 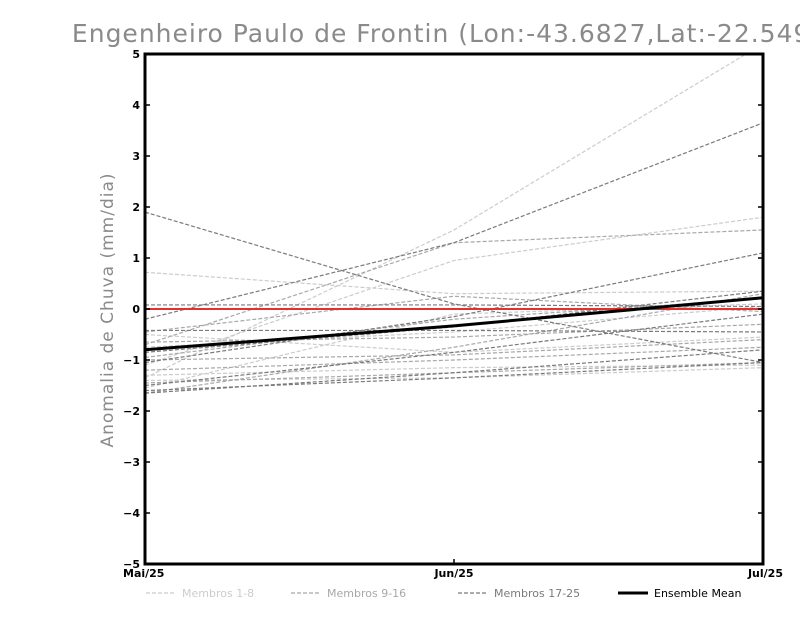 I want to click on legend-label: Membros 1-8, so click(x=218, y=593).